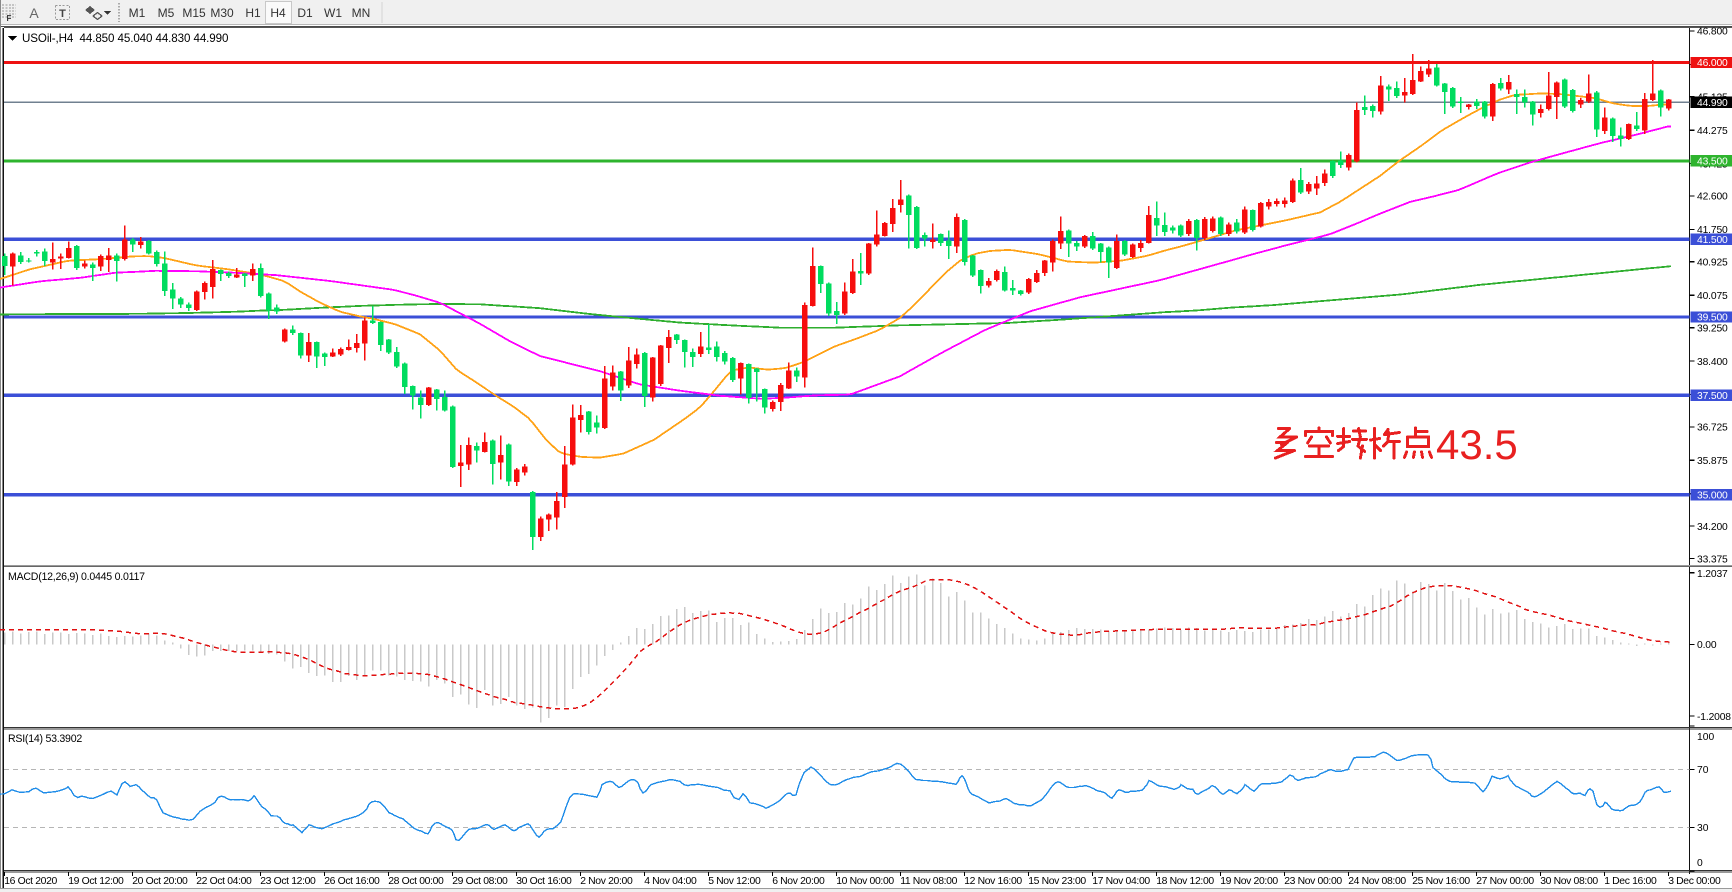 Image resolution: width=1732 pixels, height=892 pixels. What do you see at coordinates (1712, 162) in the screenshot?
I see `svg-text: 43.500` at bounding box center [1712, 162].